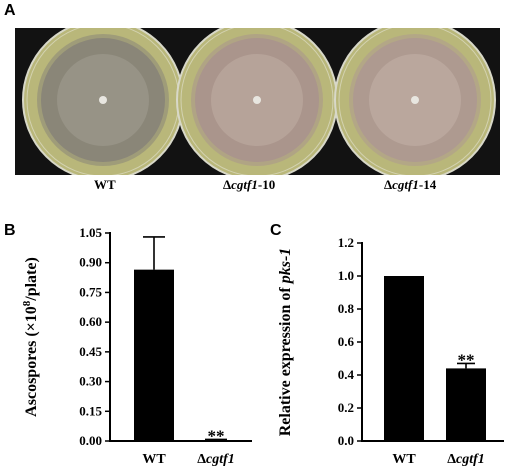 This screenshot has height=471, width=510. What do you see at coordinates (90, 410) in the screenshot?
I see `y-tick-label: 0.15` at bounding box center [90, 410].